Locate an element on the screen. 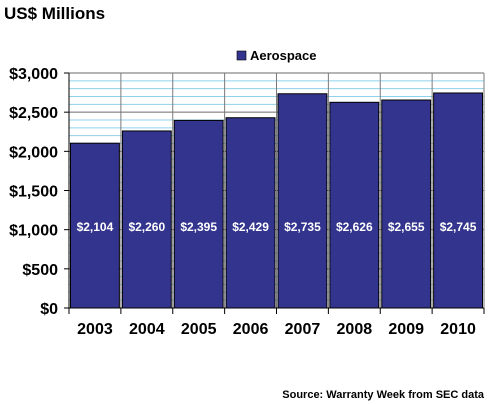 The image size is (488, 404). y-tick-label: $2,500 is located at coordinates (33, 113).